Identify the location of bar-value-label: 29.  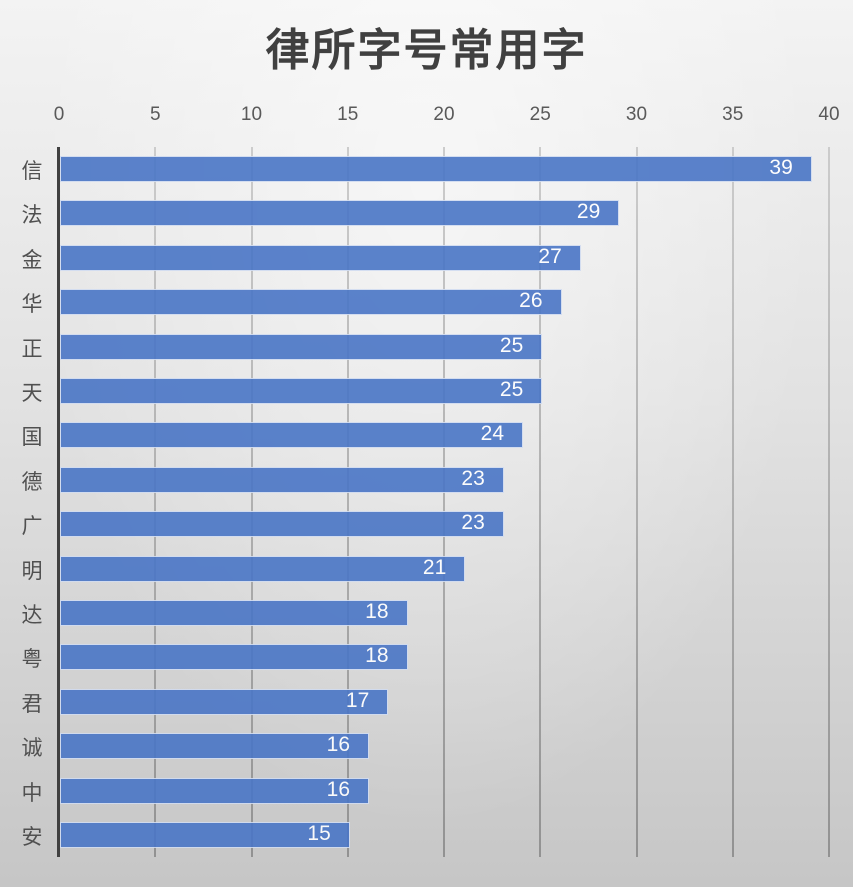
(588, 212).